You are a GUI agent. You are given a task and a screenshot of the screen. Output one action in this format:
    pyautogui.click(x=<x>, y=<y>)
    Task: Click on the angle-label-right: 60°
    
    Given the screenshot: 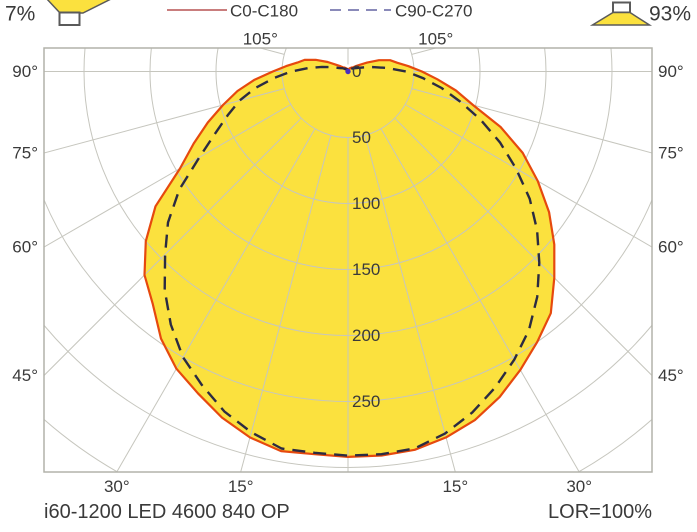 What is the action you would take?
    pyautogui.click(x=671, y=247)
    